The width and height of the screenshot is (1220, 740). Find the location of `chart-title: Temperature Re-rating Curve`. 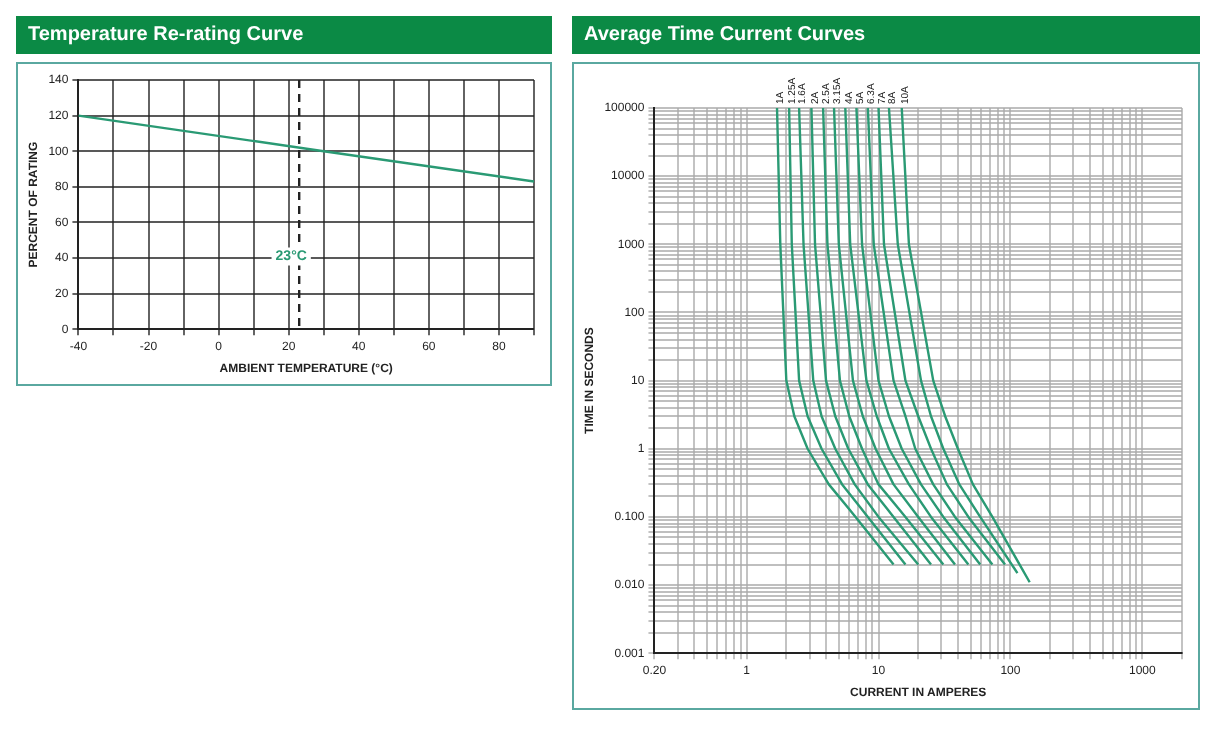

chart-title: Temperature Re-rating Curve is located at coordinates (284, 35).